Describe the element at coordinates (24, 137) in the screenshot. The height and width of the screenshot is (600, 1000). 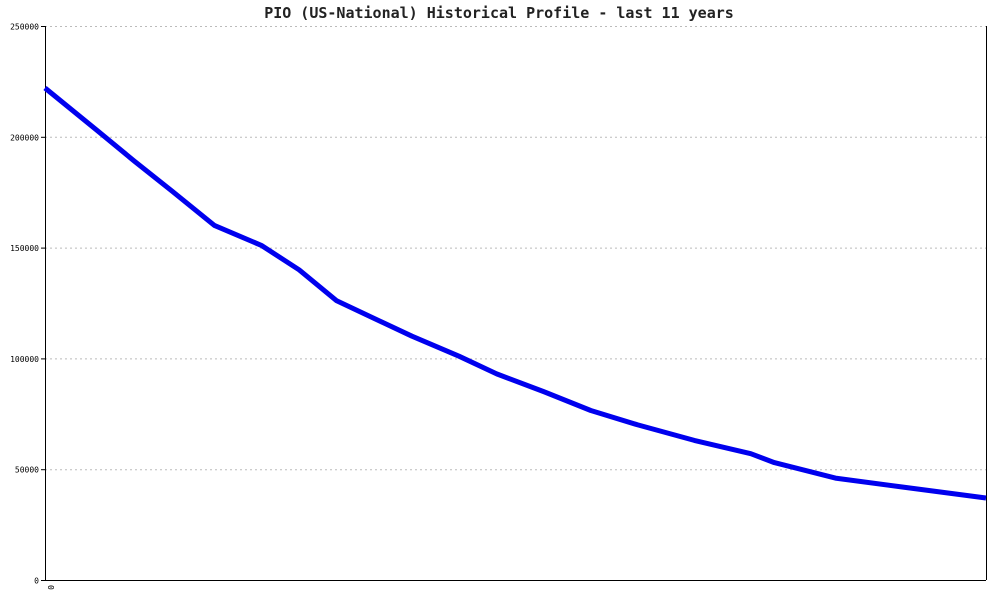
I see `y-tick-label-4: 200000` at that location.